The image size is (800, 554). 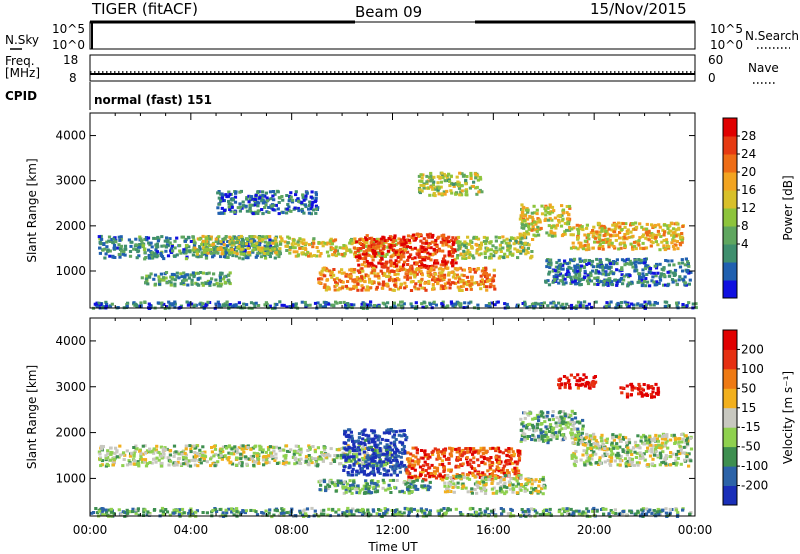 I want to click on velocity-echo-region, so click(x=552, y=427).